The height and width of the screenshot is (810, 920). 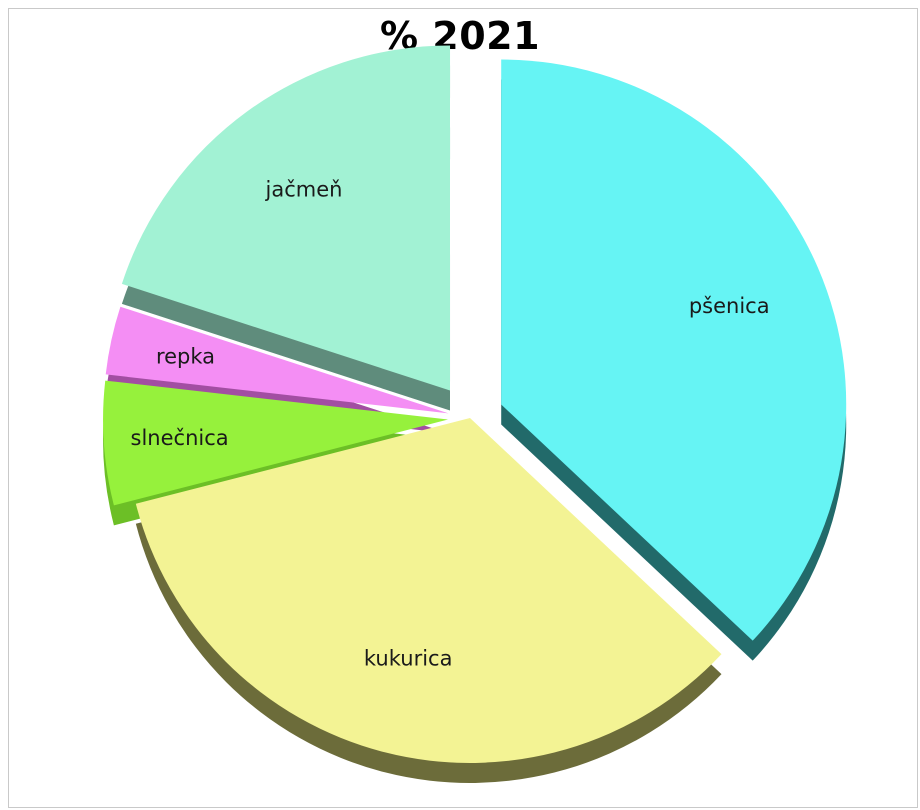 I want to click on label-slnecnica: slnečnica, so click(x=180, y=438).